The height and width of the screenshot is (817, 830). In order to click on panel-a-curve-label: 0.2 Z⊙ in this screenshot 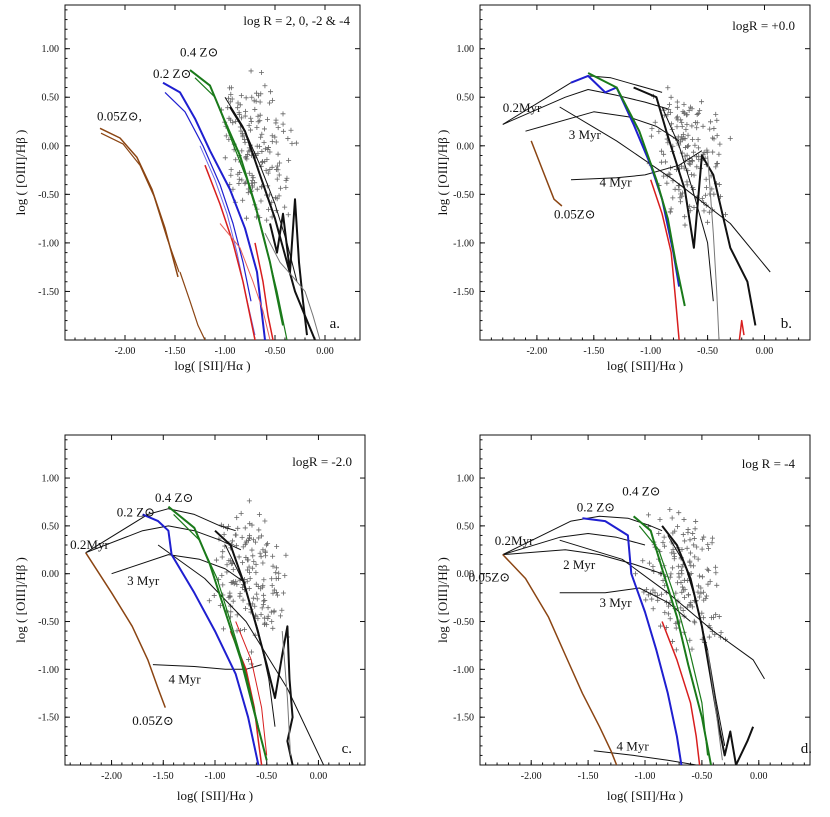, I will do `click(172, 73)`.